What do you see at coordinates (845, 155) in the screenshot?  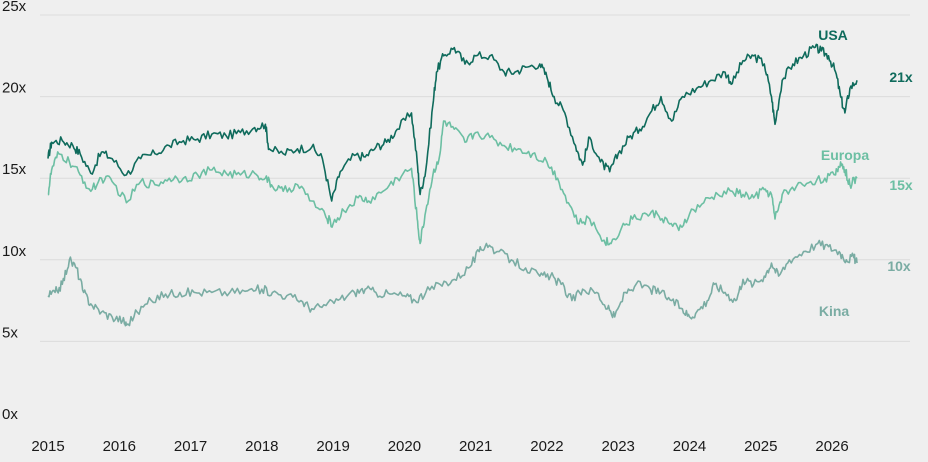 I see `series-name-label: Europa` at bounding box center [845, 155].